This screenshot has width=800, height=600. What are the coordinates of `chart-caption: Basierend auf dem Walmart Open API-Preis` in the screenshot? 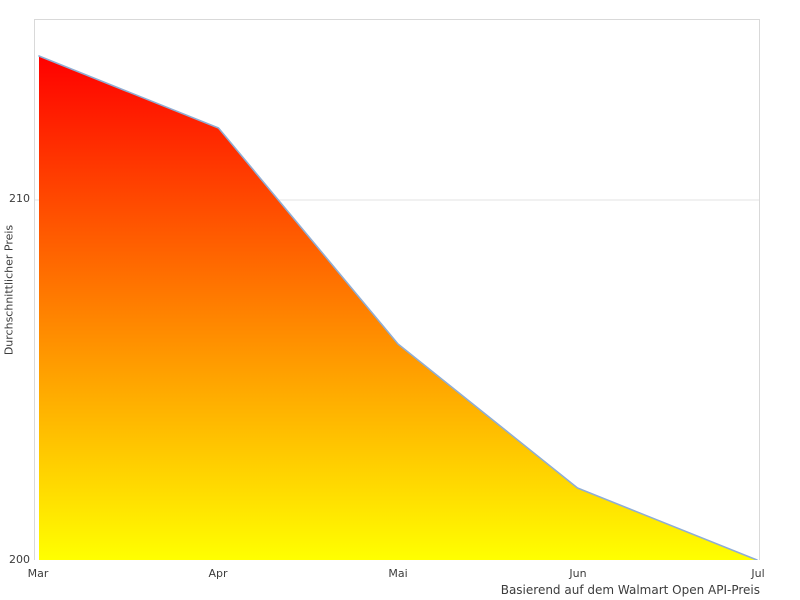 It's located at (630, 590).